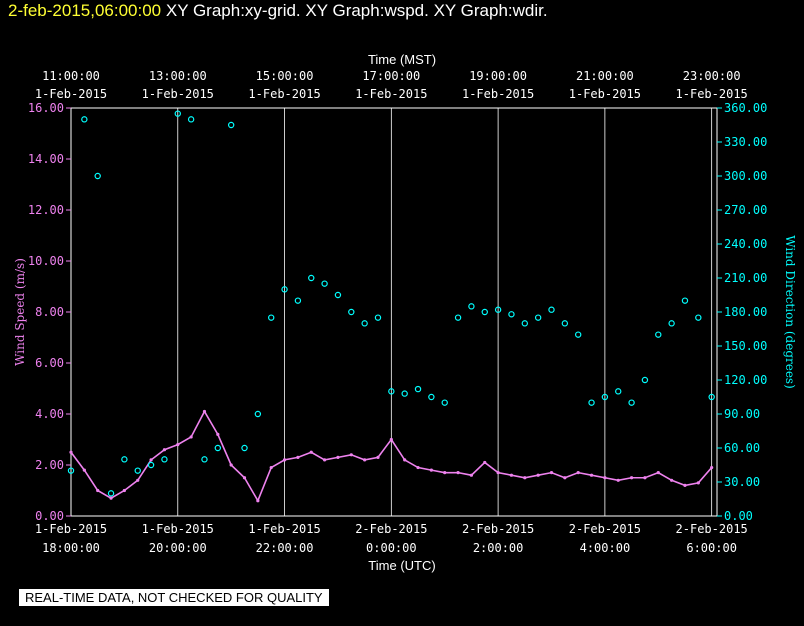 Image resolution: width=804 pixels, height=626 pixels. What do you see at coordinates (498, 76) in the screenshot?
I see `x-tick-label-top-time: 19:00:00` at bounding box center [498, 76].